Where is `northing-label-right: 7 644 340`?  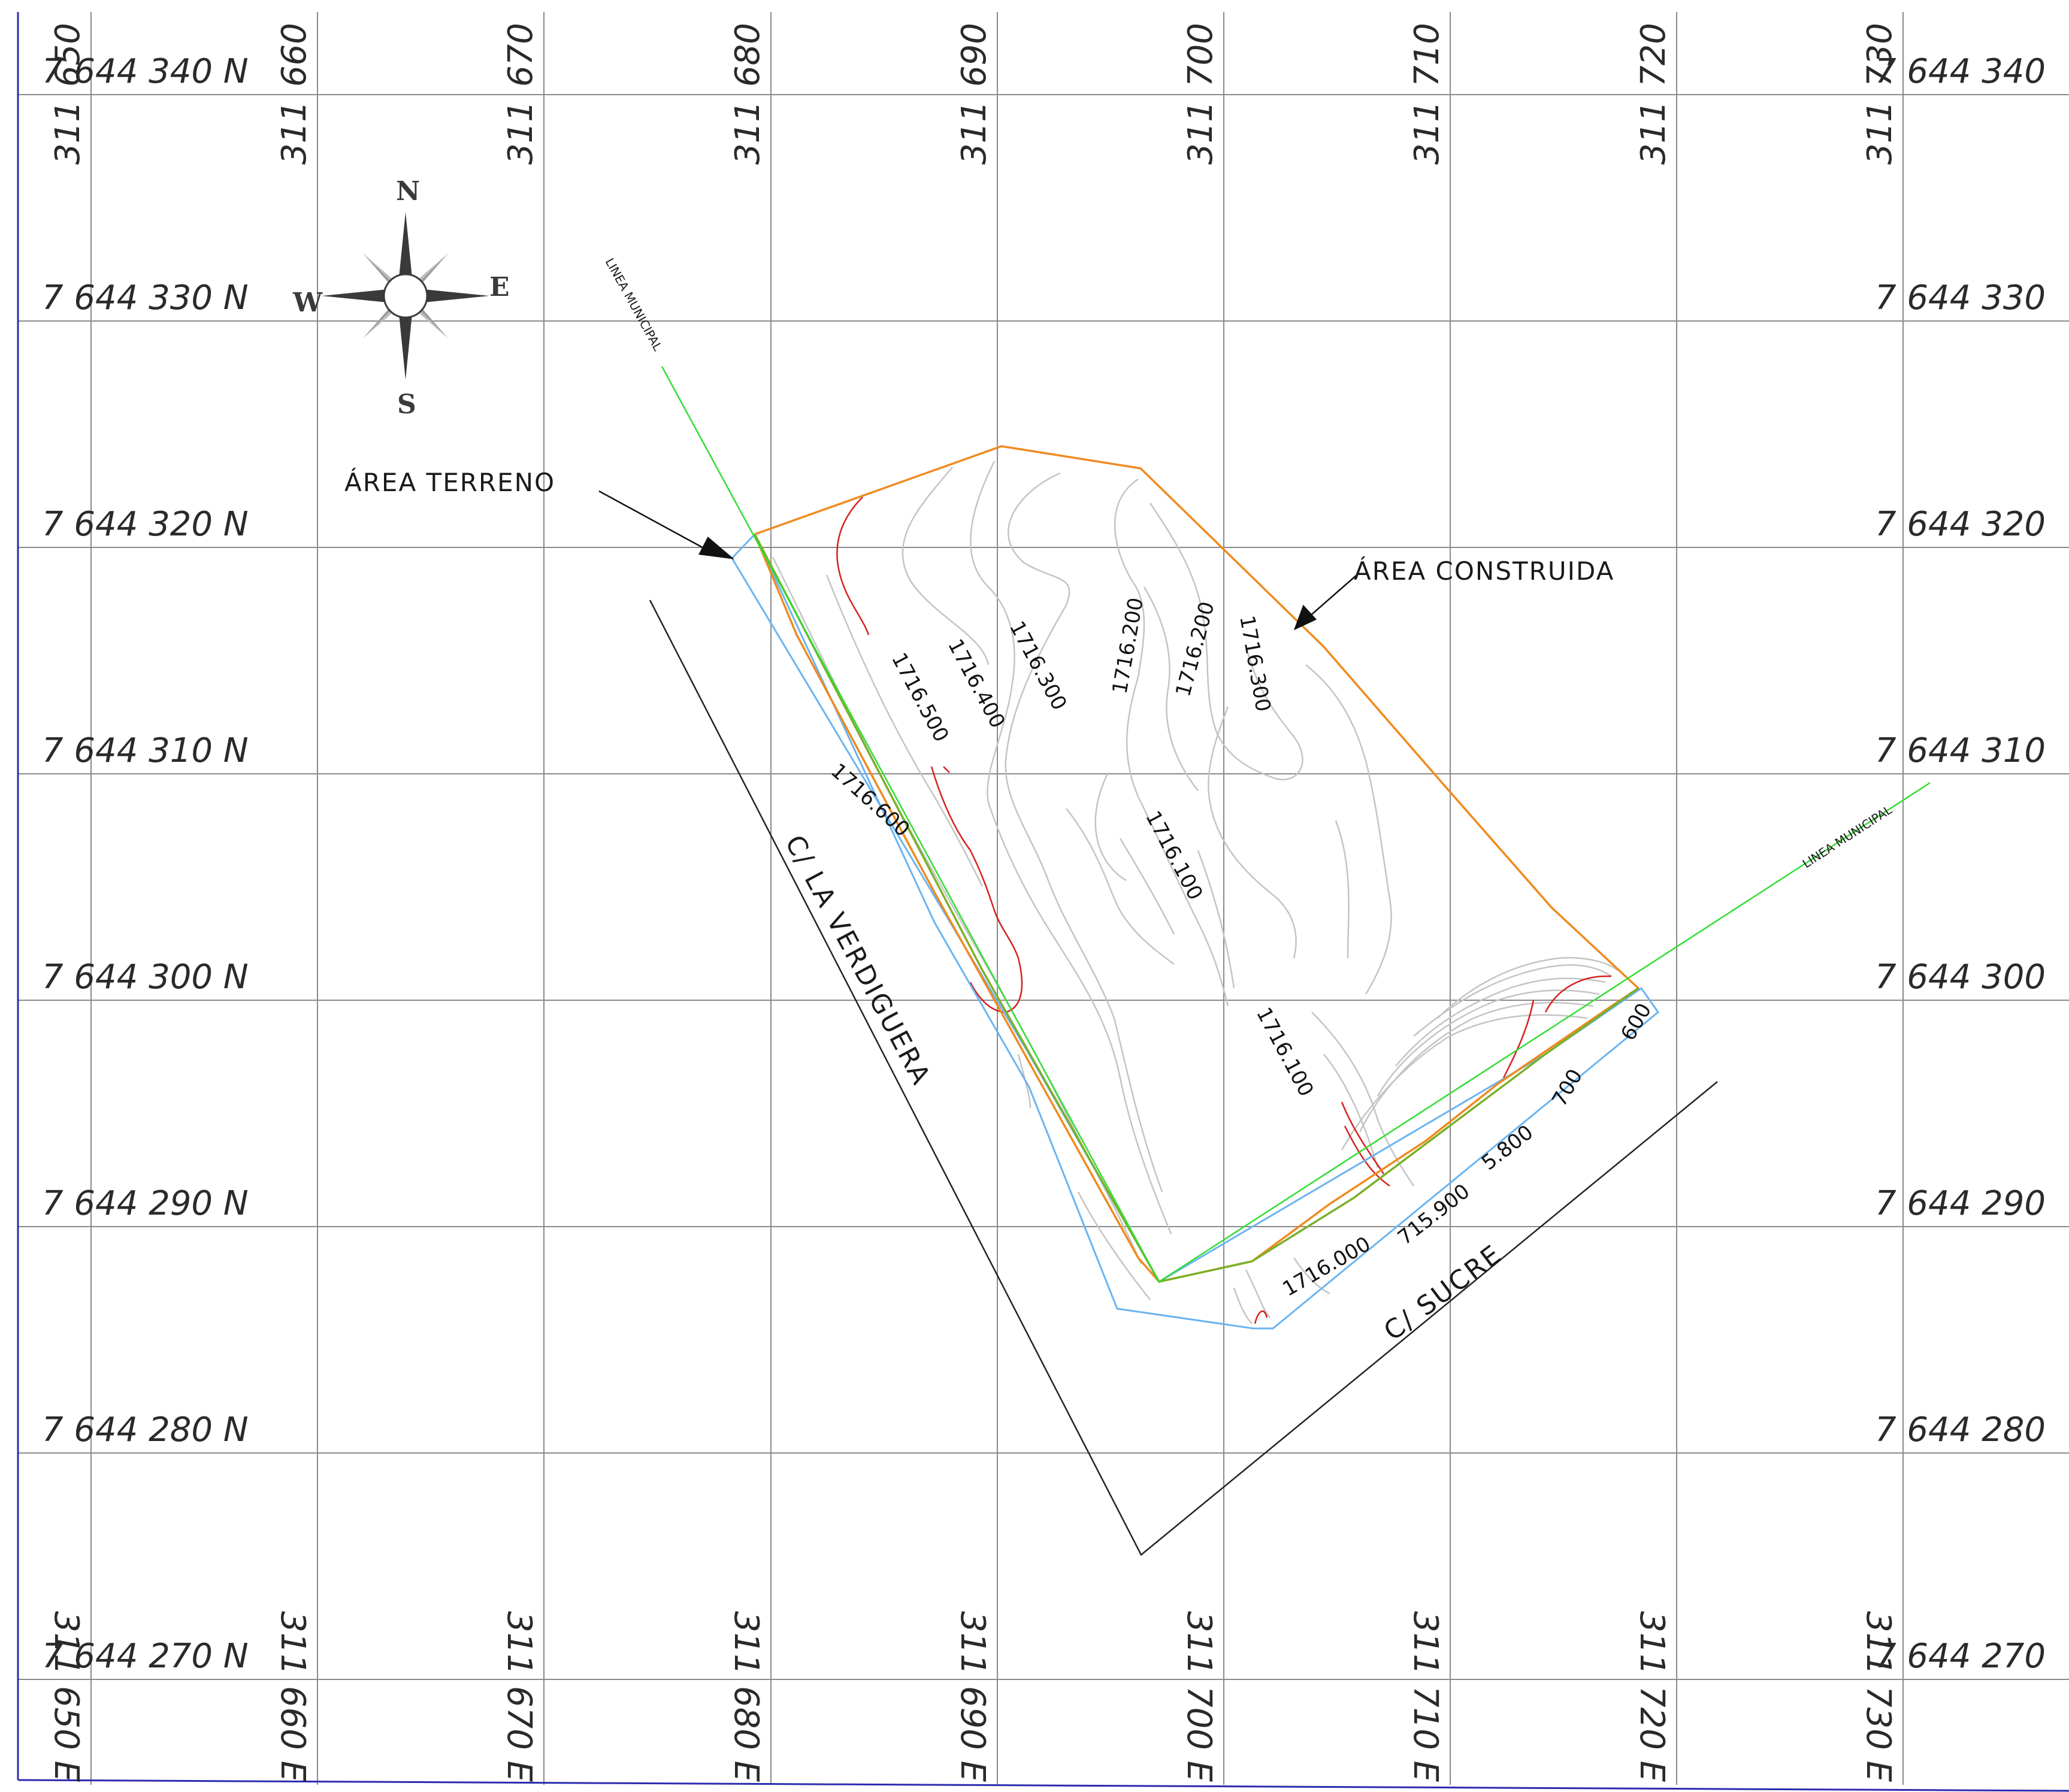
northing-label-right: 7 644 340 is located at coordinates (1960, 71).